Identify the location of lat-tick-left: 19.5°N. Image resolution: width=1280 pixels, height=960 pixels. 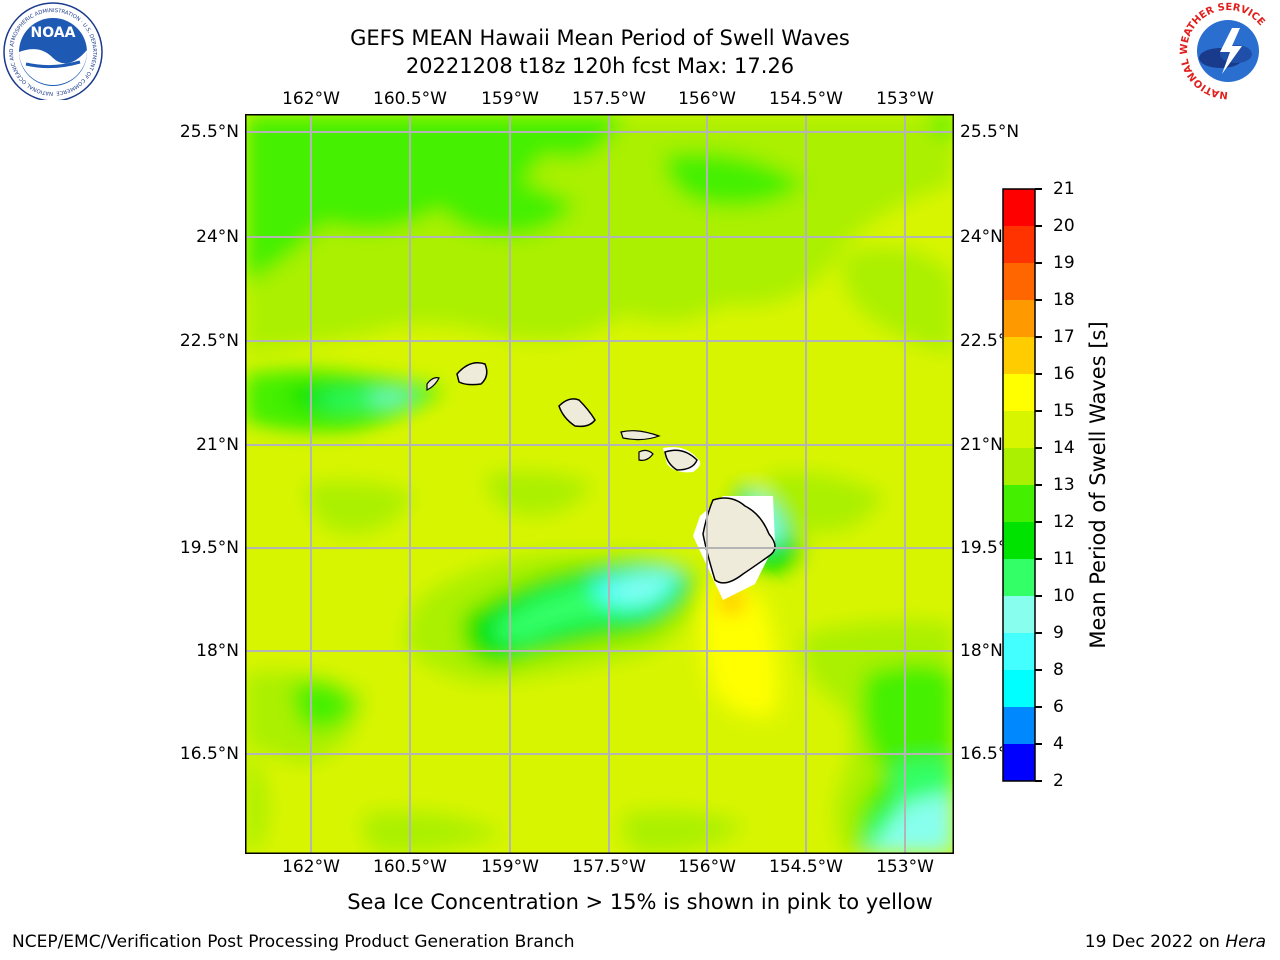
(209, 548).